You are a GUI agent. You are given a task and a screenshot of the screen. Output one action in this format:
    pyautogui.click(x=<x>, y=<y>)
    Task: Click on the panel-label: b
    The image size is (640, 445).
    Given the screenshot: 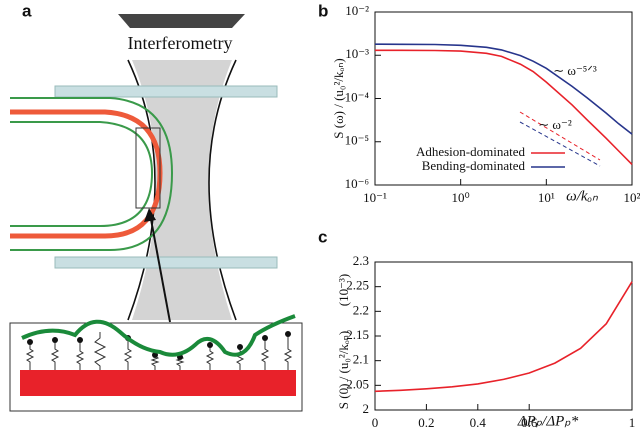 What is the action you would take?
    pyautogui.click(x=323, y=10)
    